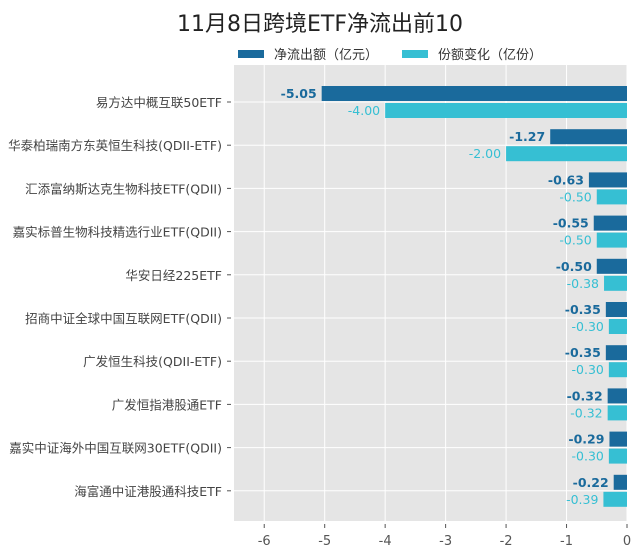 The image size is (640, 556). What do you see at coordinates (583, 283) in the screenshot?
I see `data-label: -0.38` at bounding box center [583, 283].